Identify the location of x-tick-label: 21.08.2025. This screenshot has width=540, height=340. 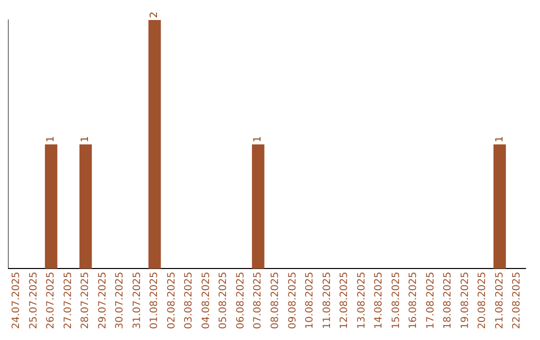
(500, 301).